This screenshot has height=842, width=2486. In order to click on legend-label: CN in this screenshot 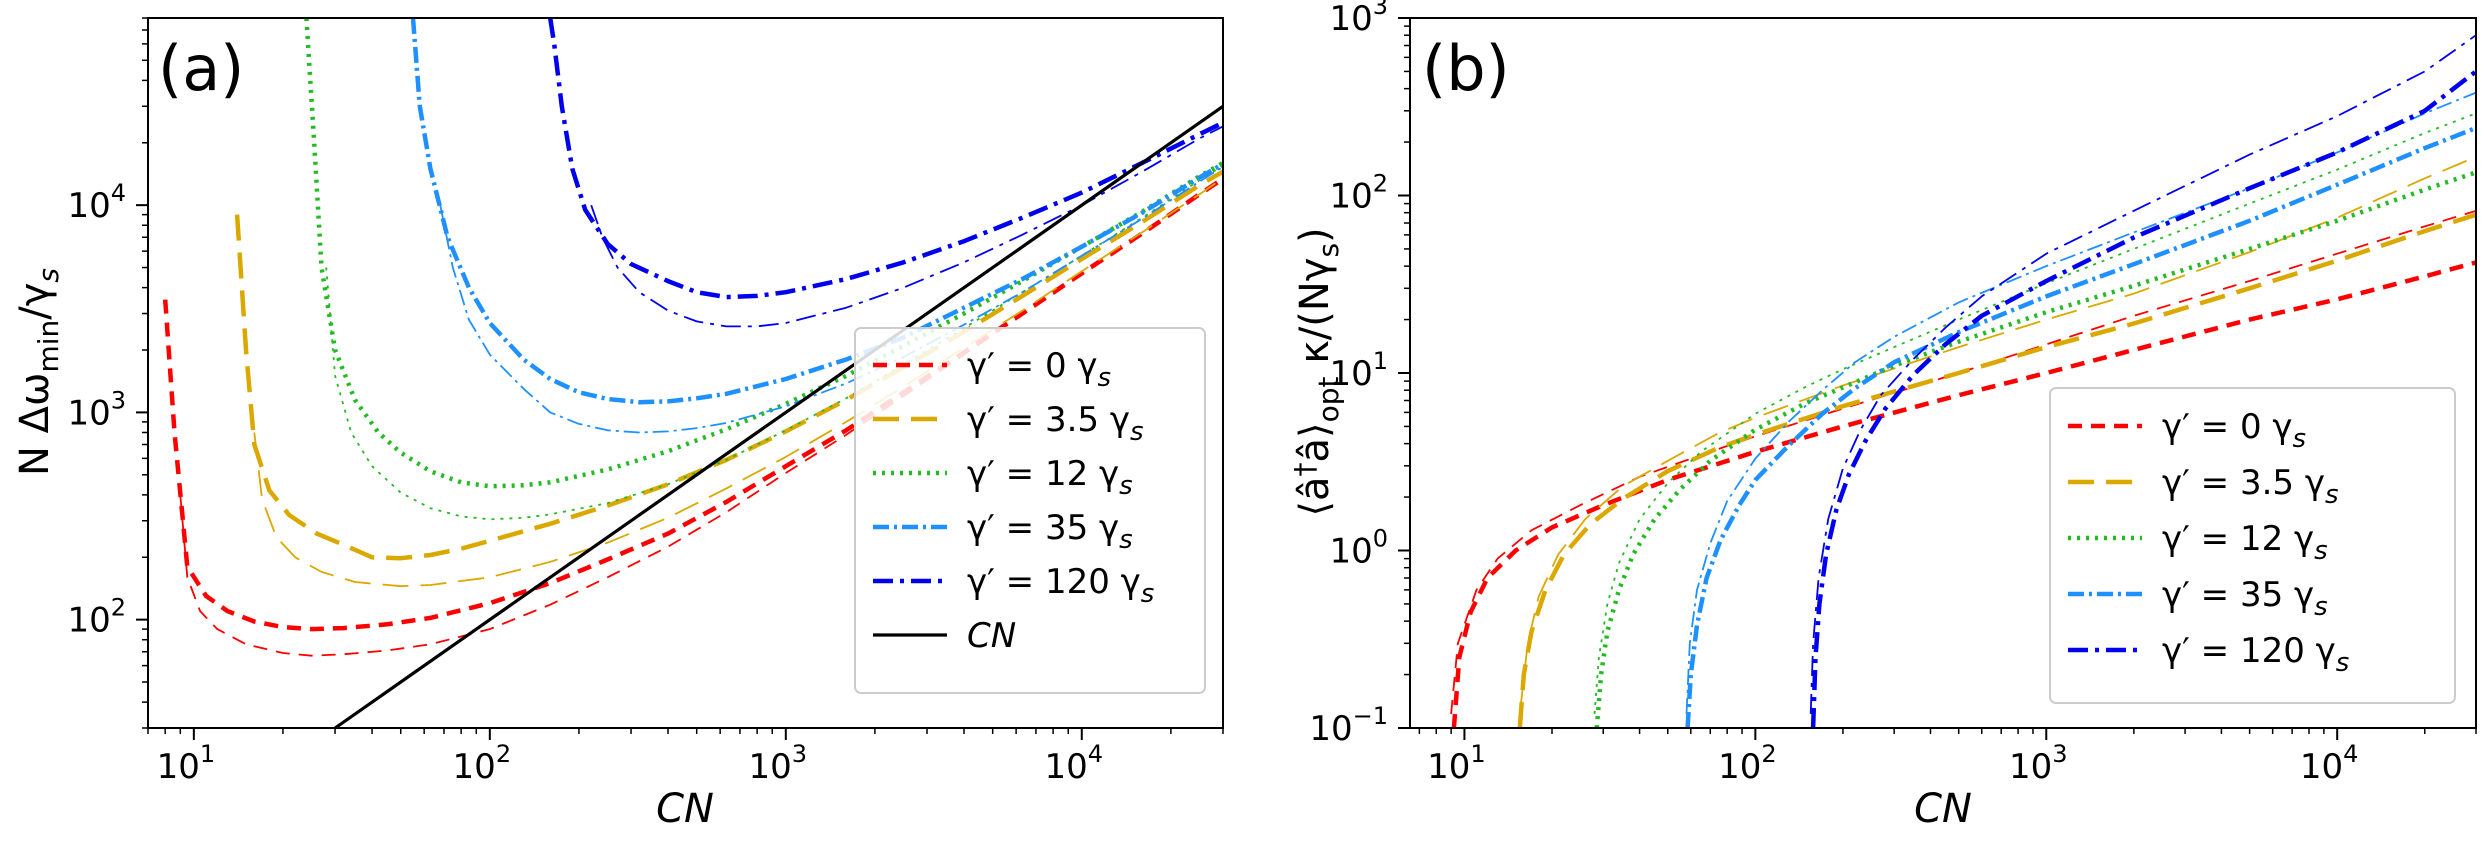, I will do `click(991, 636)`.